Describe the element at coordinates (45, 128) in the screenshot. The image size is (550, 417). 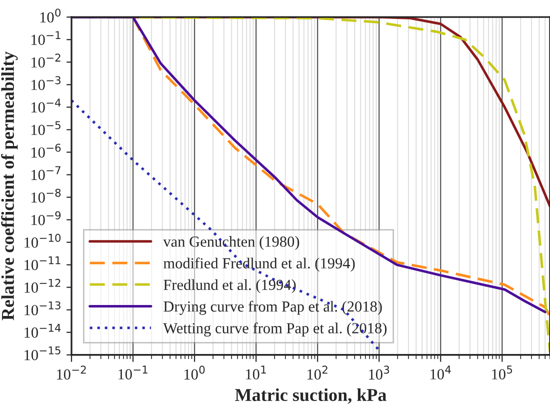
I see `y-tick-label: 10$^{−5}$` at that location.